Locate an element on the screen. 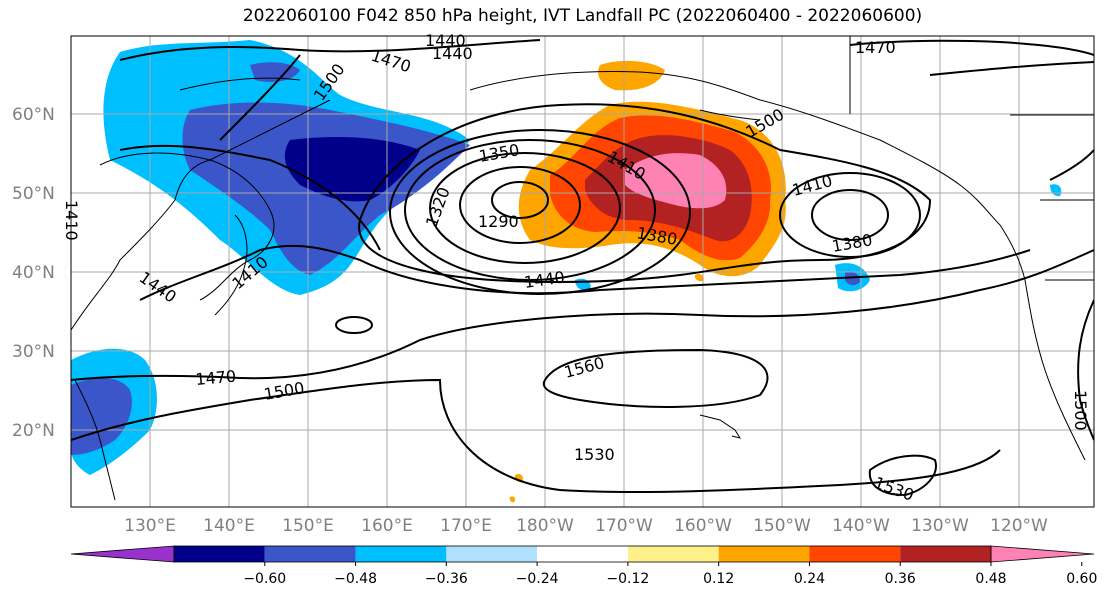 The image size is (1105, 601). colorbar-outline is located at coordinates (582, 554).